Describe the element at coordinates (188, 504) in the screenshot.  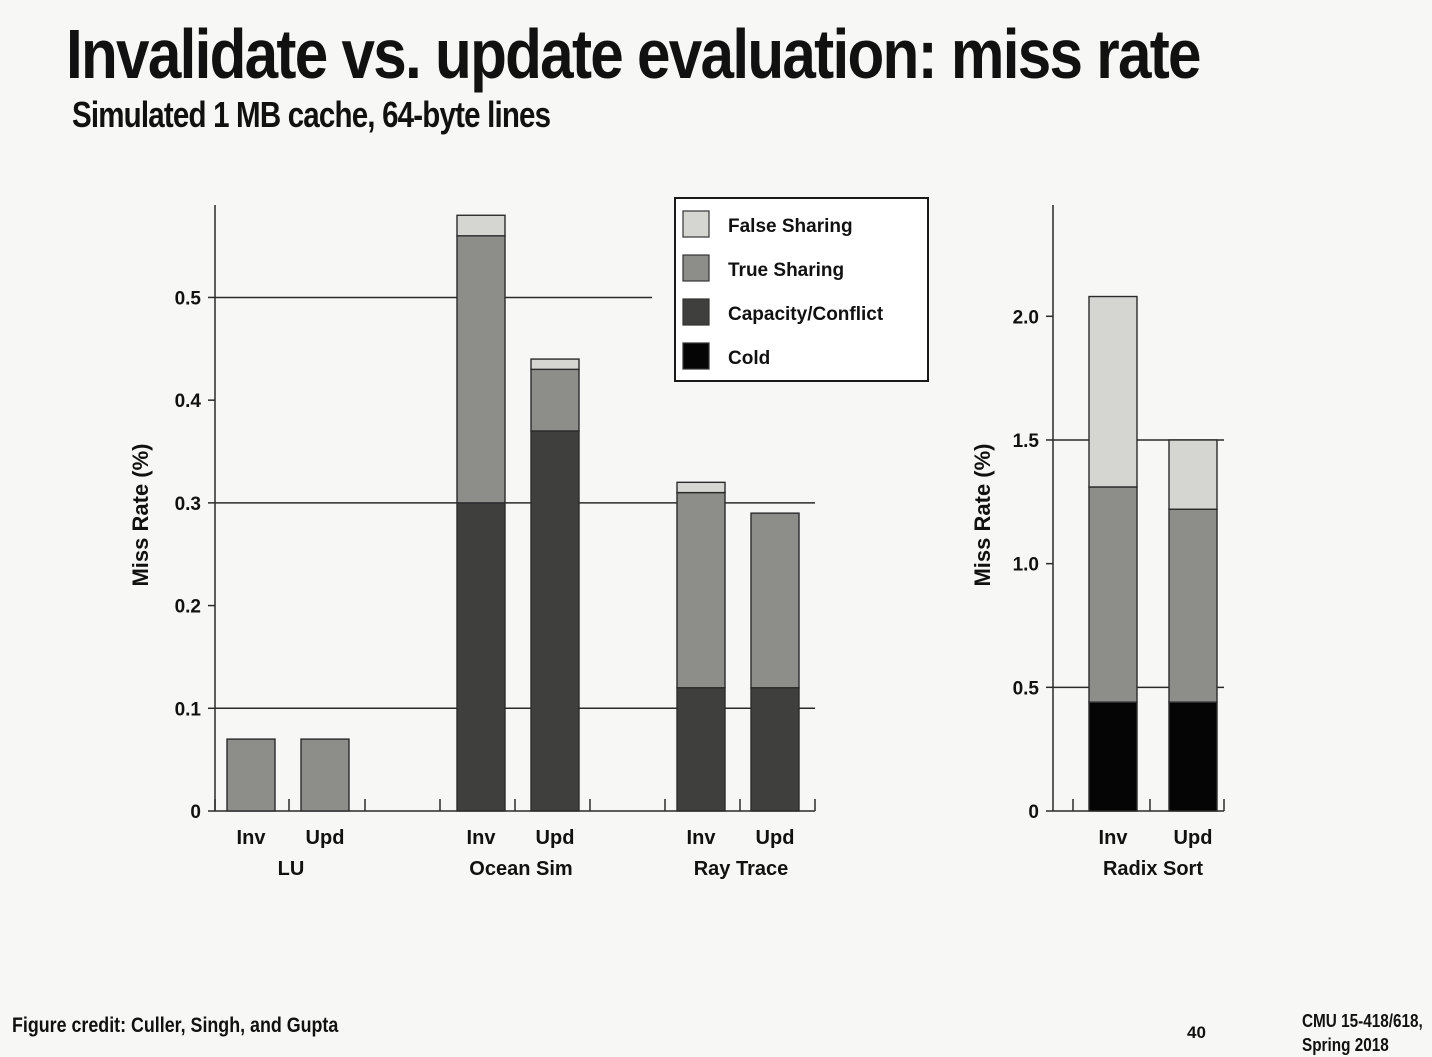
I see `y-tick-label: 0.3` at that location.